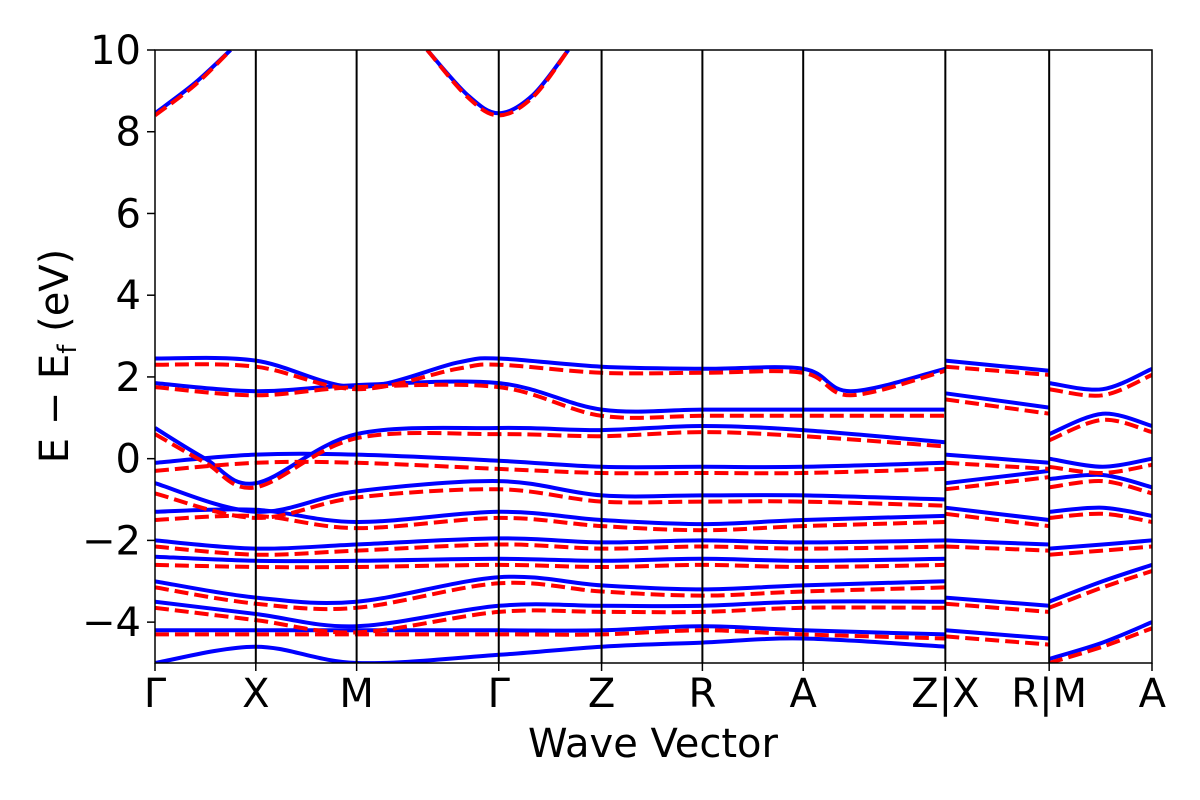 The height and width of the screenshot is (800, 1200). What do you see at coordinates (128, 296) in the screenshot?
I see `y-tick-label: 4` at bounding box center [128, 296].